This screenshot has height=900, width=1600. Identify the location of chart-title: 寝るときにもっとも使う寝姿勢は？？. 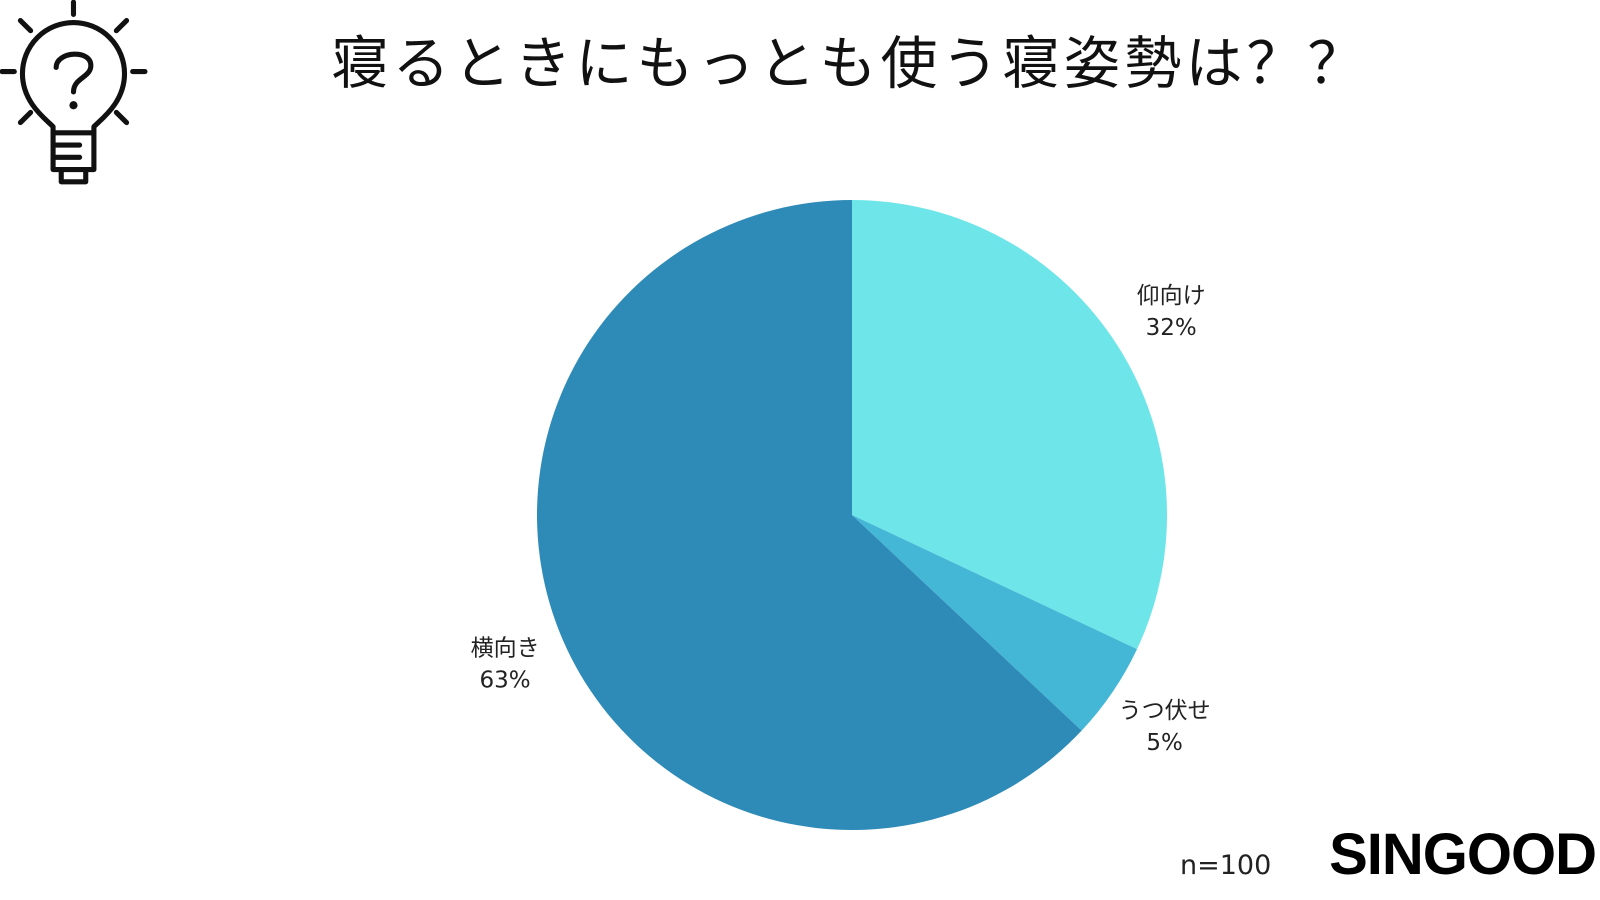
(850, 64).